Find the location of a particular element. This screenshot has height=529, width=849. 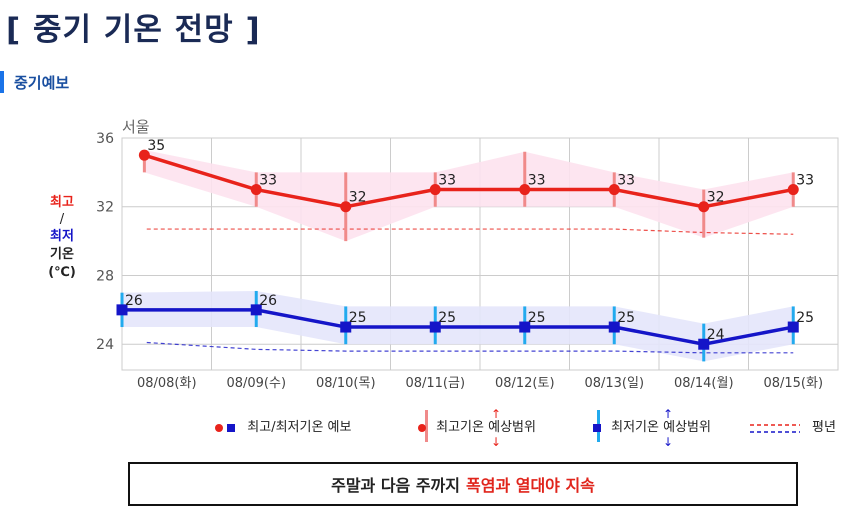

legend-low-range: 최저기온 예상범위 is located at coordinates (652, 425).